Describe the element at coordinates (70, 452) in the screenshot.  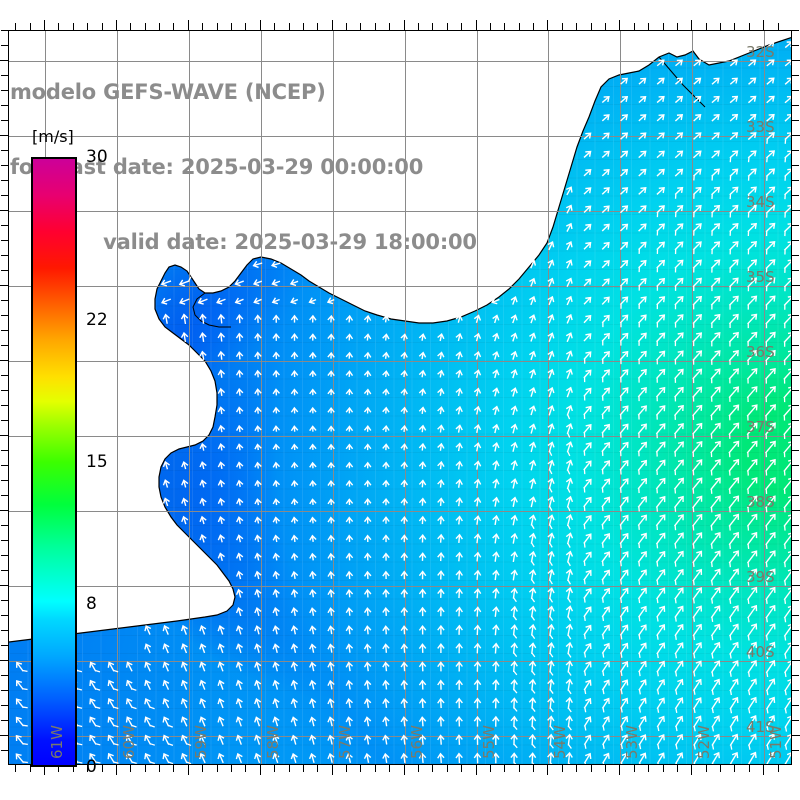
I see `colorbar: [m/s] 30 22 15 8 0` at that location.